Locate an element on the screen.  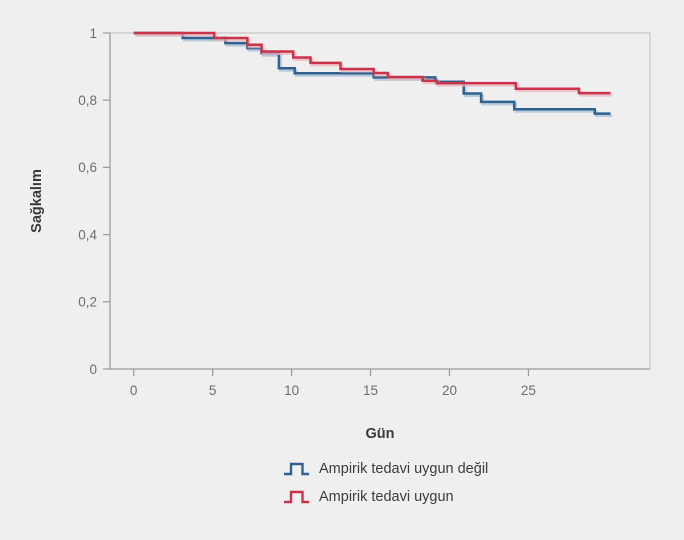
x-tick-label: 0 is located at coordinates (134, 390).